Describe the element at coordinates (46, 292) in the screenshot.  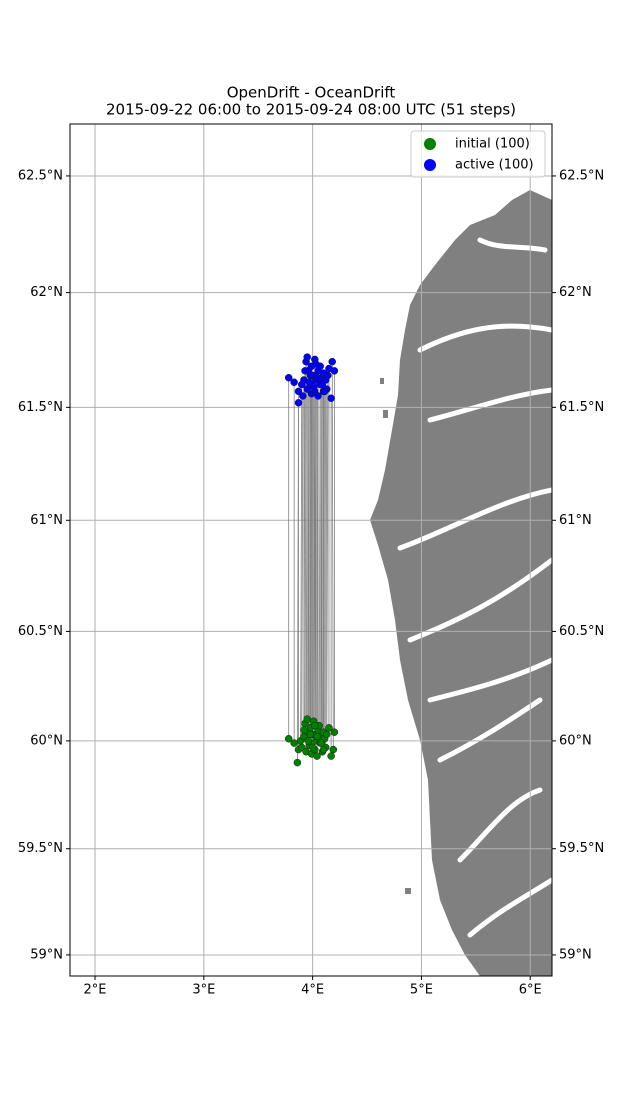
I see `y-tick-label: 62°N` at that location.